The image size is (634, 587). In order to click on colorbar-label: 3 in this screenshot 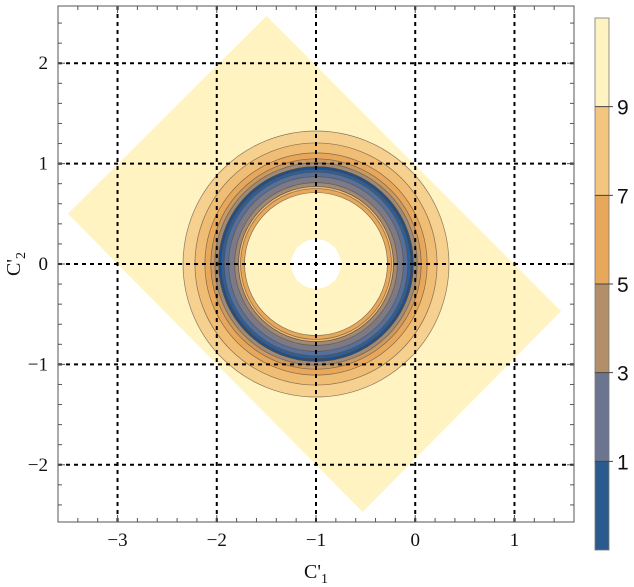, I will do `click(623, 374)`.